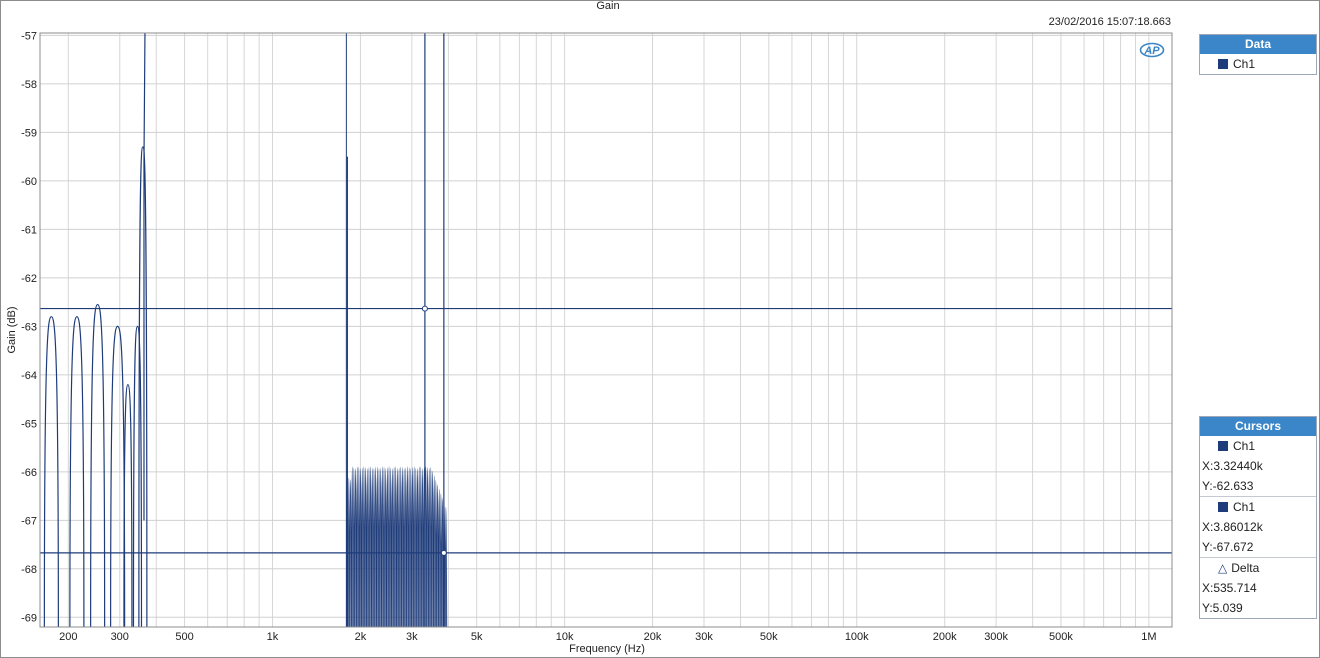  What do you see at coordinates (1222, 608) in the screenshot?
I see `delta-y: Y:5.039` at bounding box center [1222, 608].